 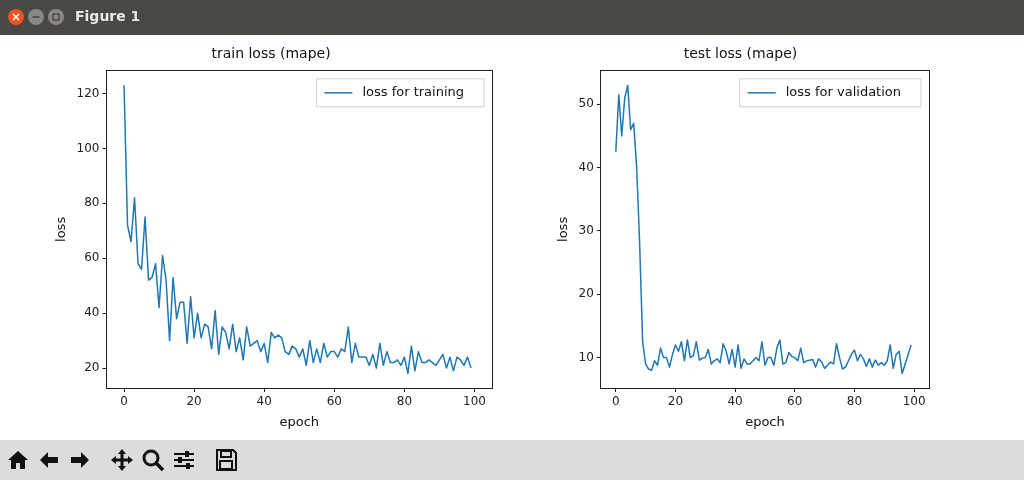 I want to click on y-tick-label: 100, so click(x=88, y=147).